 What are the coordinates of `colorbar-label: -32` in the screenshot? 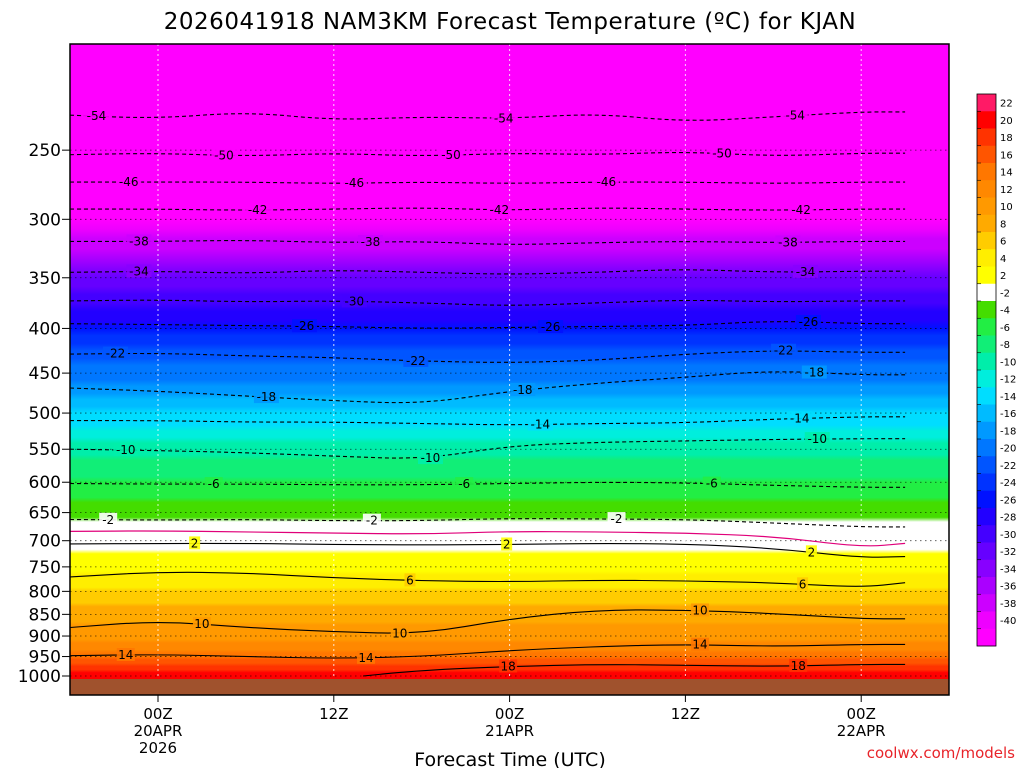 It's located at (1008, 552).